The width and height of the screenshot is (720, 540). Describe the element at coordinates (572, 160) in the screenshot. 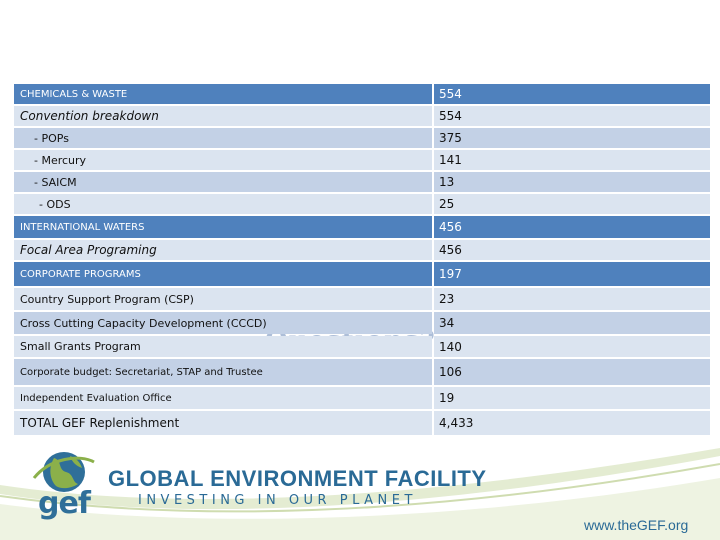

I see `row-value: 141` at that location.